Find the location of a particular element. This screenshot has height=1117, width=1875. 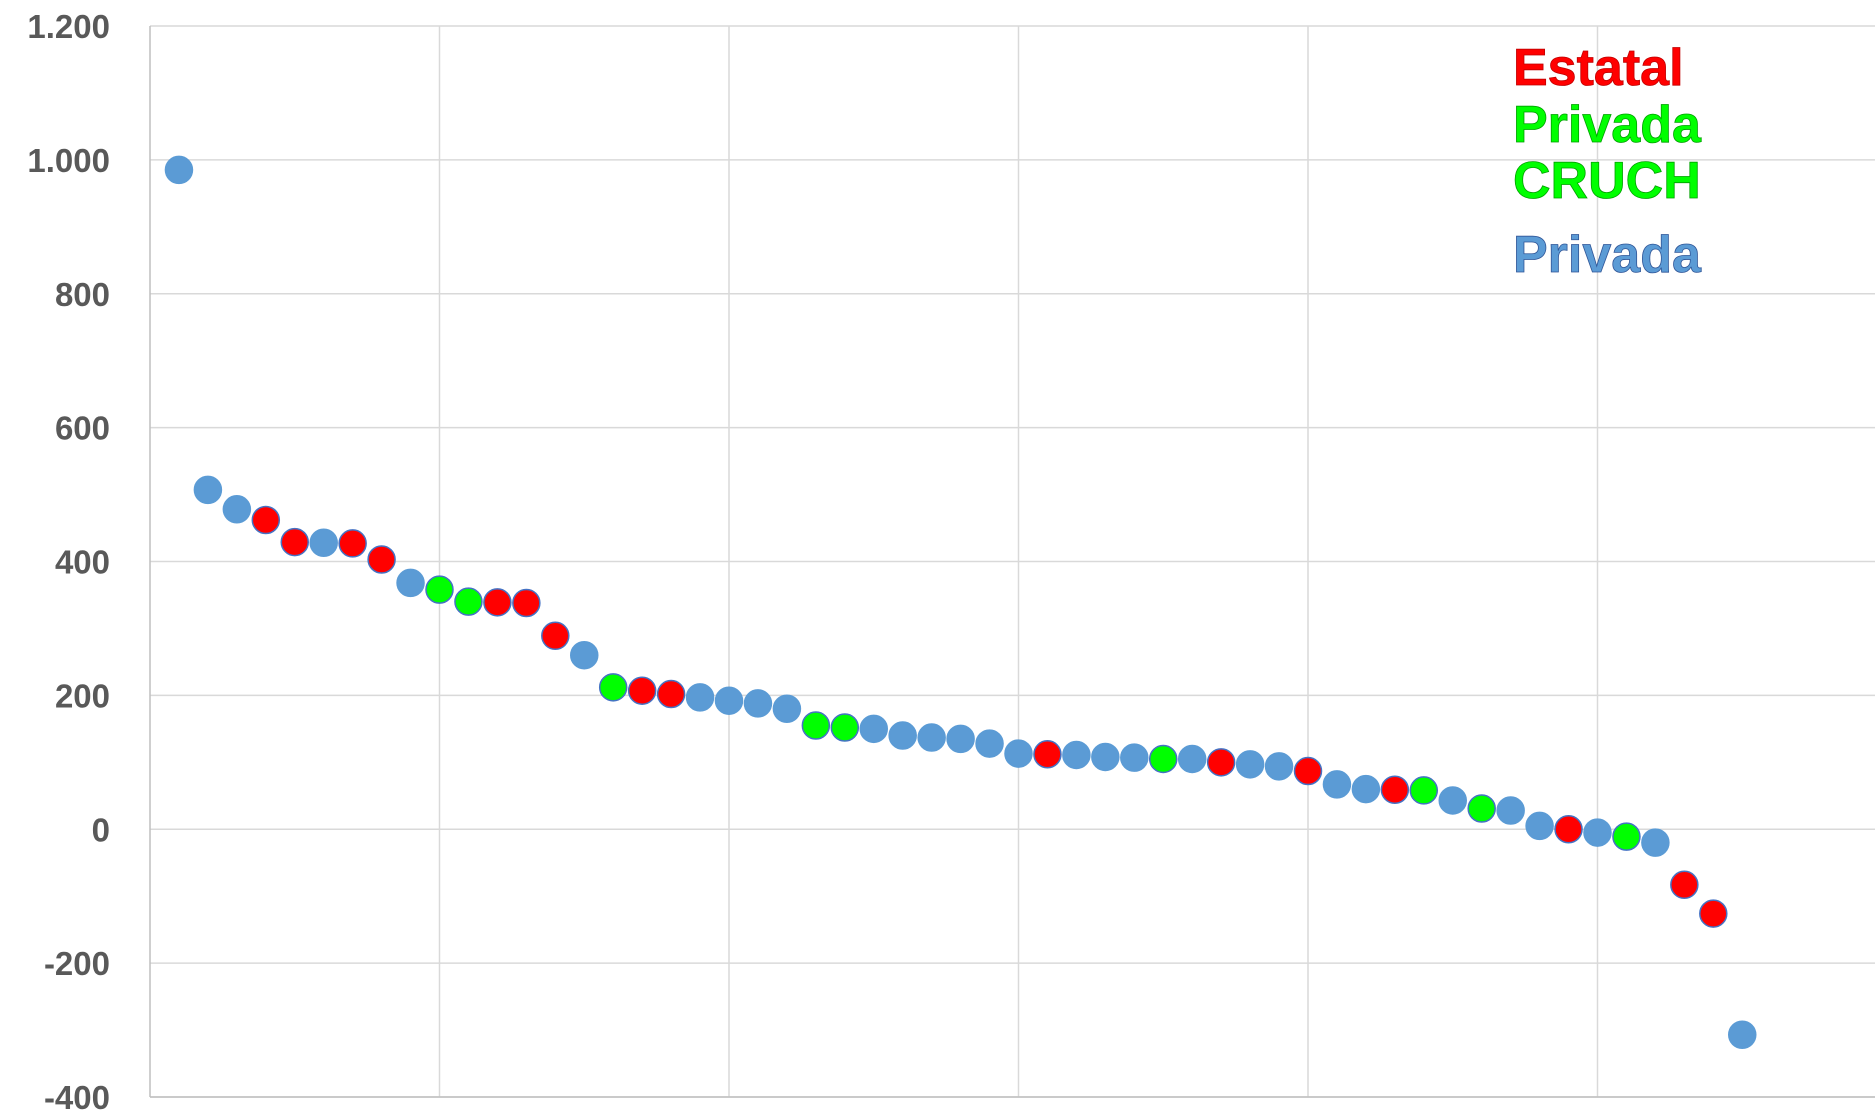

legend-item-estatal: Estatal is located at coordinates (1598, 68).